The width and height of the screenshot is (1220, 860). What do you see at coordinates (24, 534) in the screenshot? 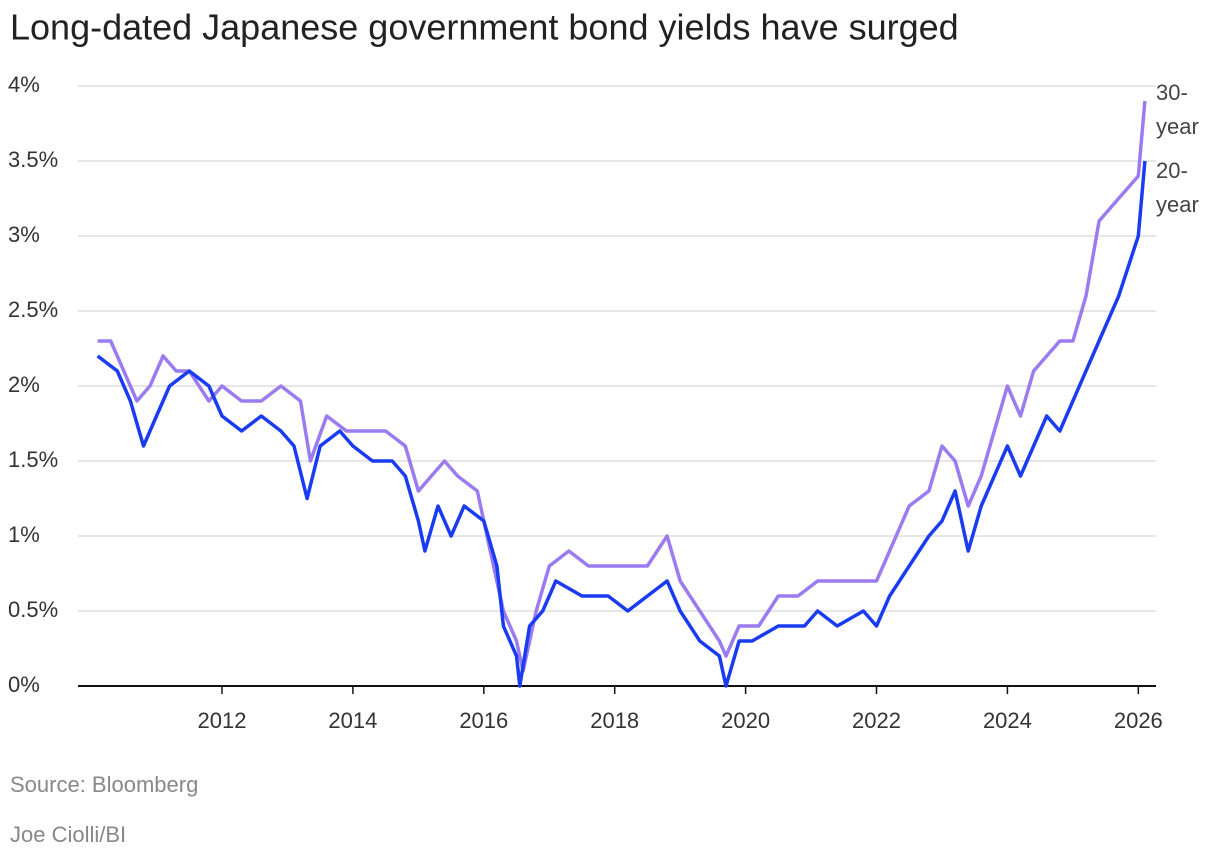
I see `y-tick-label: 1%` at bounding box center [24, 534].